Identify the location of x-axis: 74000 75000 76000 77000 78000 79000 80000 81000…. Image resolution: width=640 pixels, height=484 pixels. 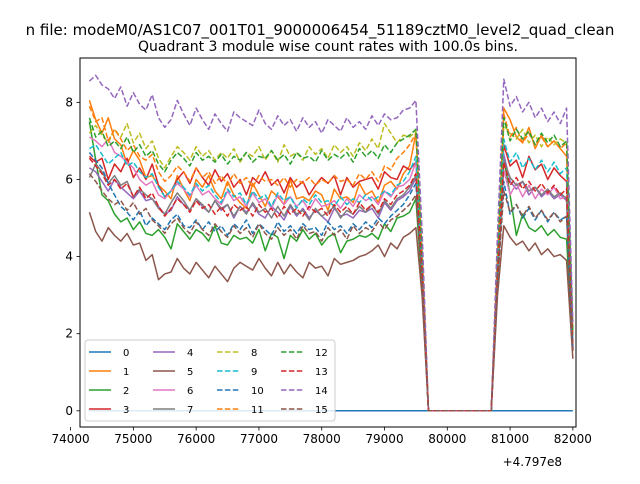
(321, 436).